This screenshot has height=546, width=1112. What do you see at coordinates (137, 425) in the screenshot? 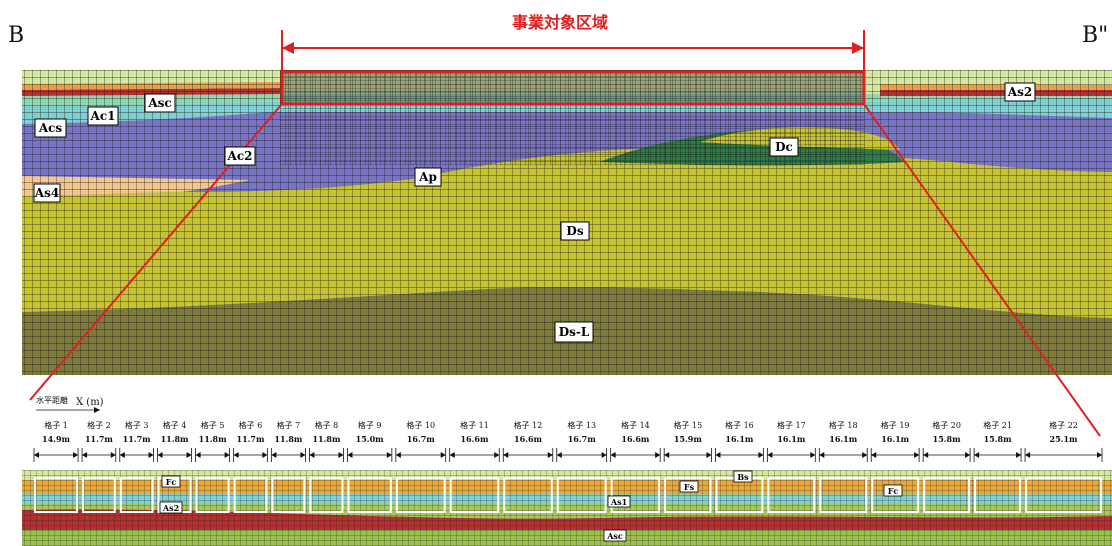
I see `cell-name: 格子 3` at bounding box center [137, 425].